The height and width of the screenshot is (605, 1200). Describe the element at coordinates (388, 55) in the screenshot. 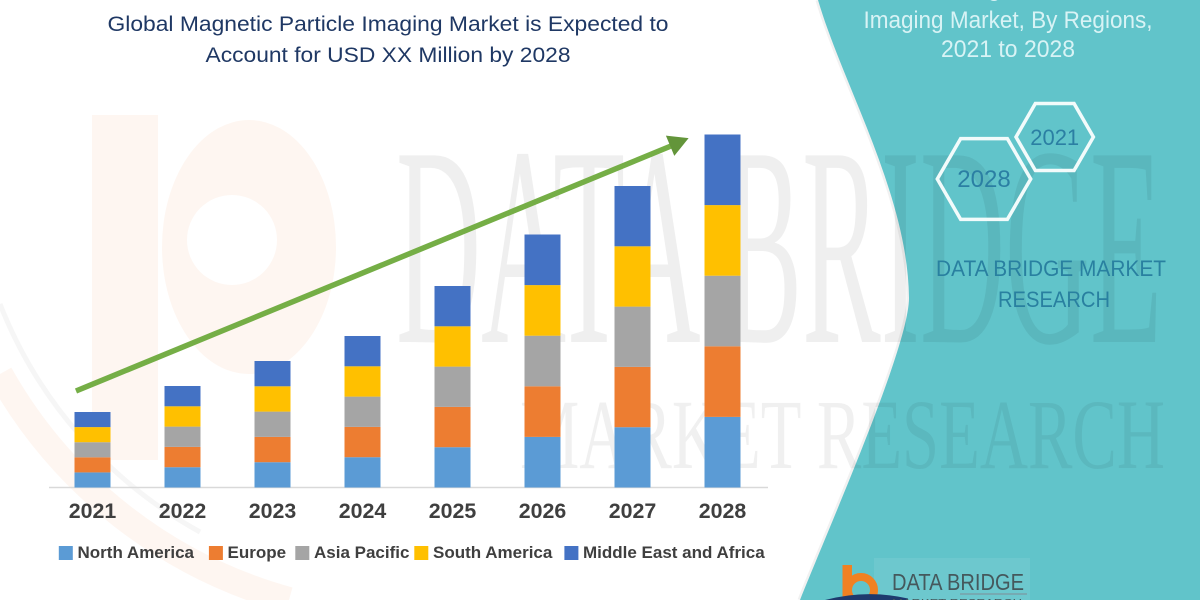

I see `svg-text:Account for USD XX Million by: Account for USD XX Million by 2028` at that location.